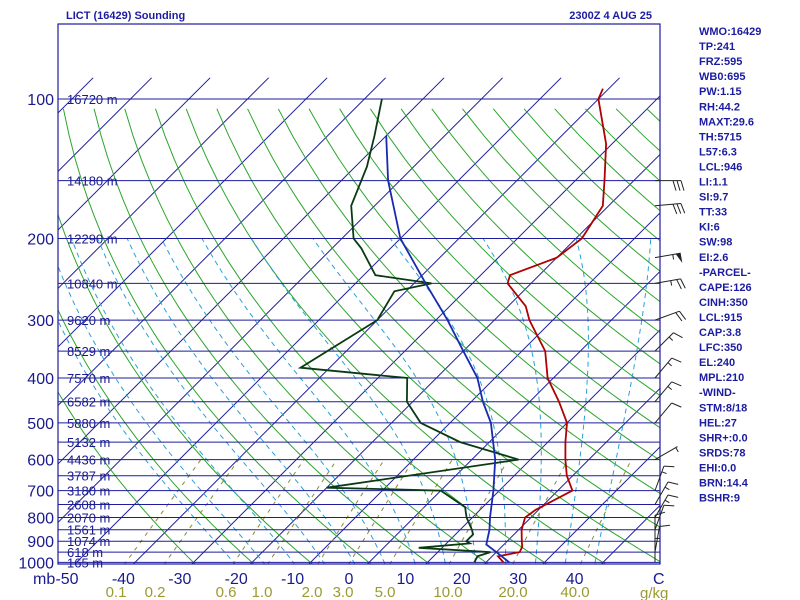 The height and width of the screenshot is (600, 800). Describe the element at coordinates (721, 378) in the screenshot. I see `sounding-index: MPL:210` at that location.